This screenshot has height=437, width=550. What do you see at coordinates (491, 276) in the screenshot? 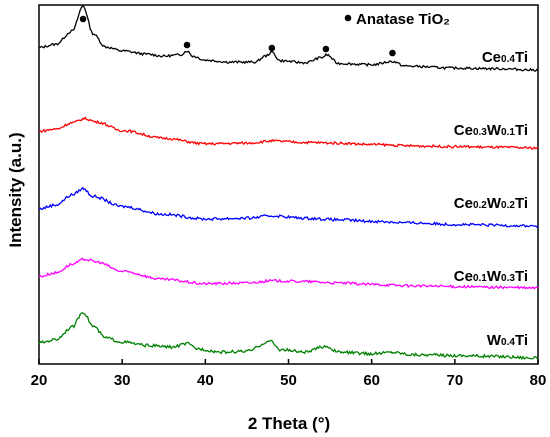
I see `series-label: Ce0.1W0.3Ti` at bounding box center [491, 276].